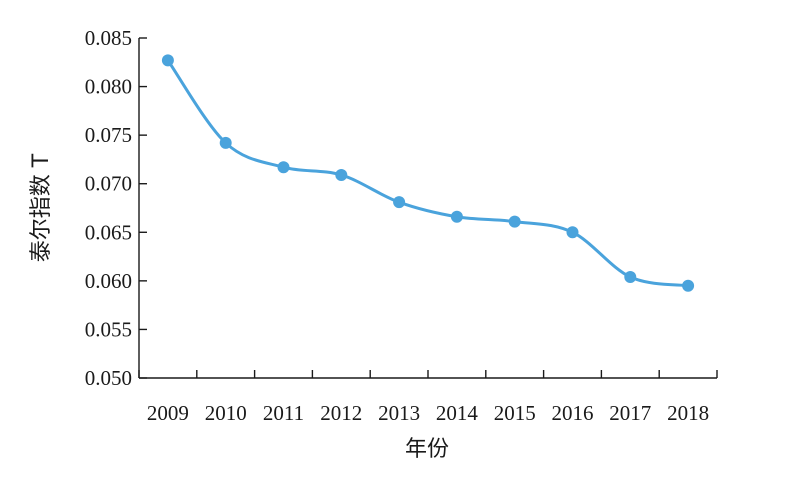 The width and height of the screenshot is (795, 480). Describe the element at coordinates (630, 413) in the screenshot. I see `x-tick-label: 2017` at that location.